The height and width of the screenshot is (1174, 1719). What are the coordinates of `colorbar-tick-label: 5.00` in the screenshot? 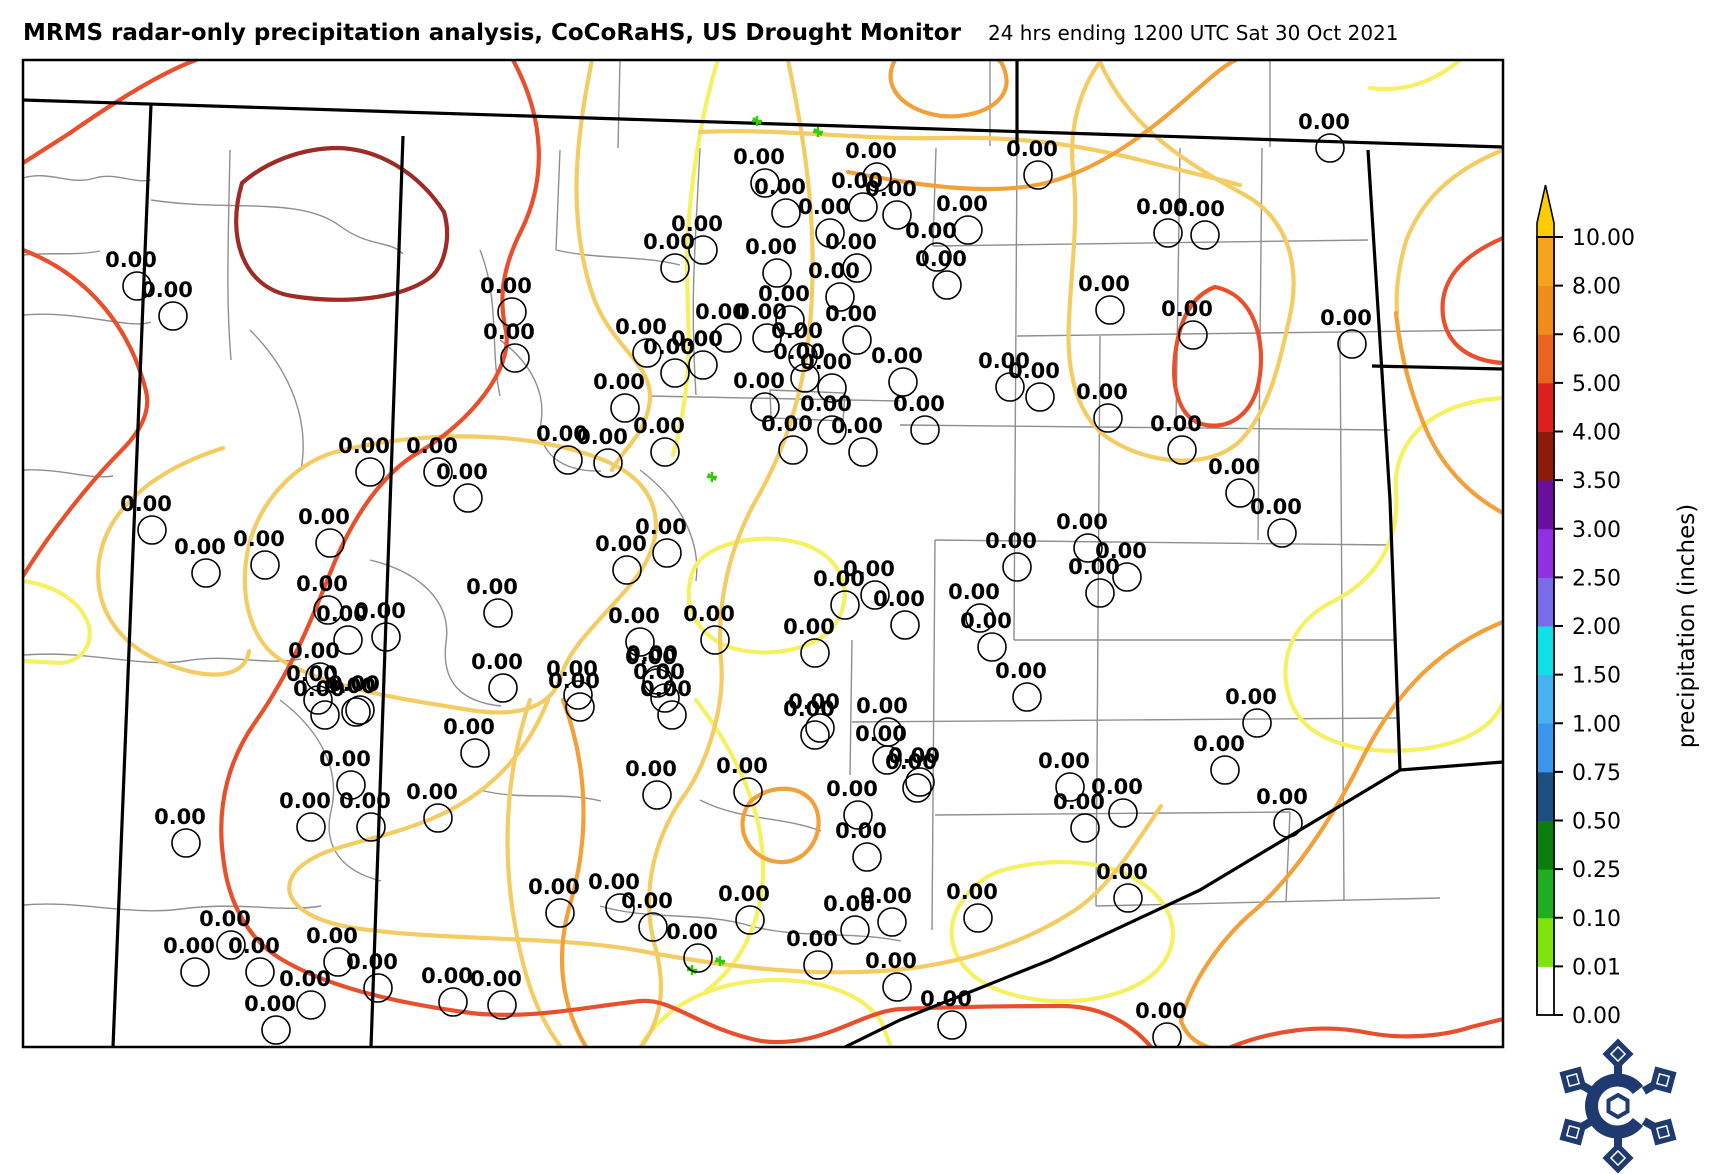 It's located at (1596, 384).